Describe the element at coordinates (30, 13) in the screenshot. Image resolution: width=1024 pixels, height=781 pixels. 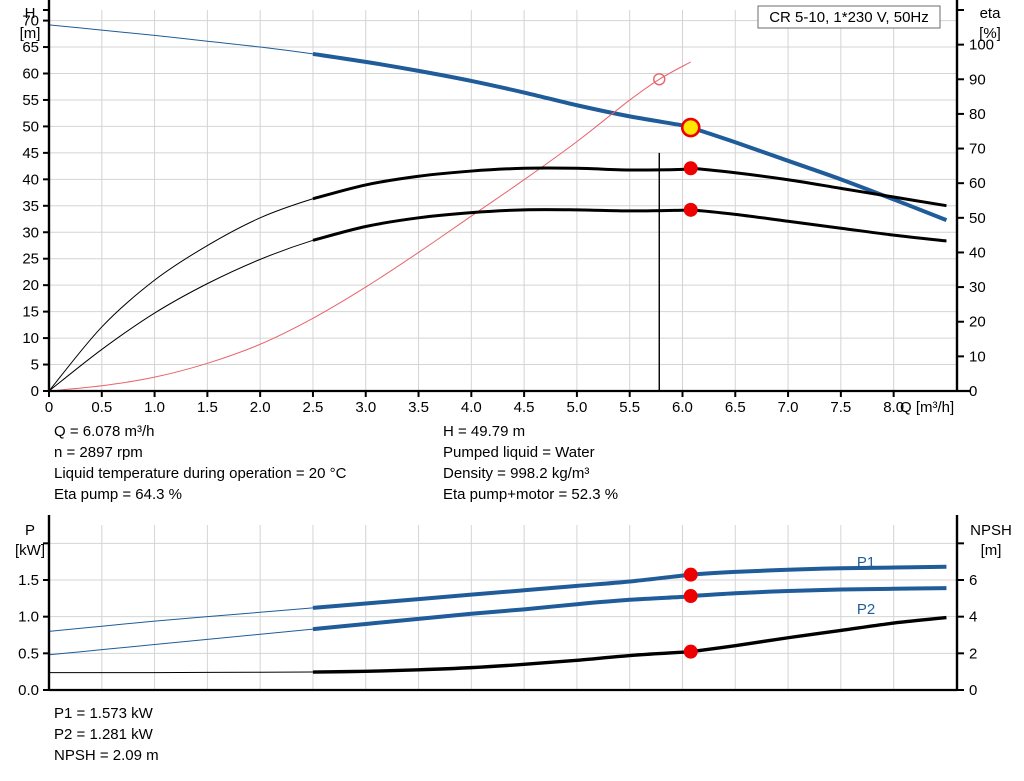
I see `y-axis-left-title: H` at that location.